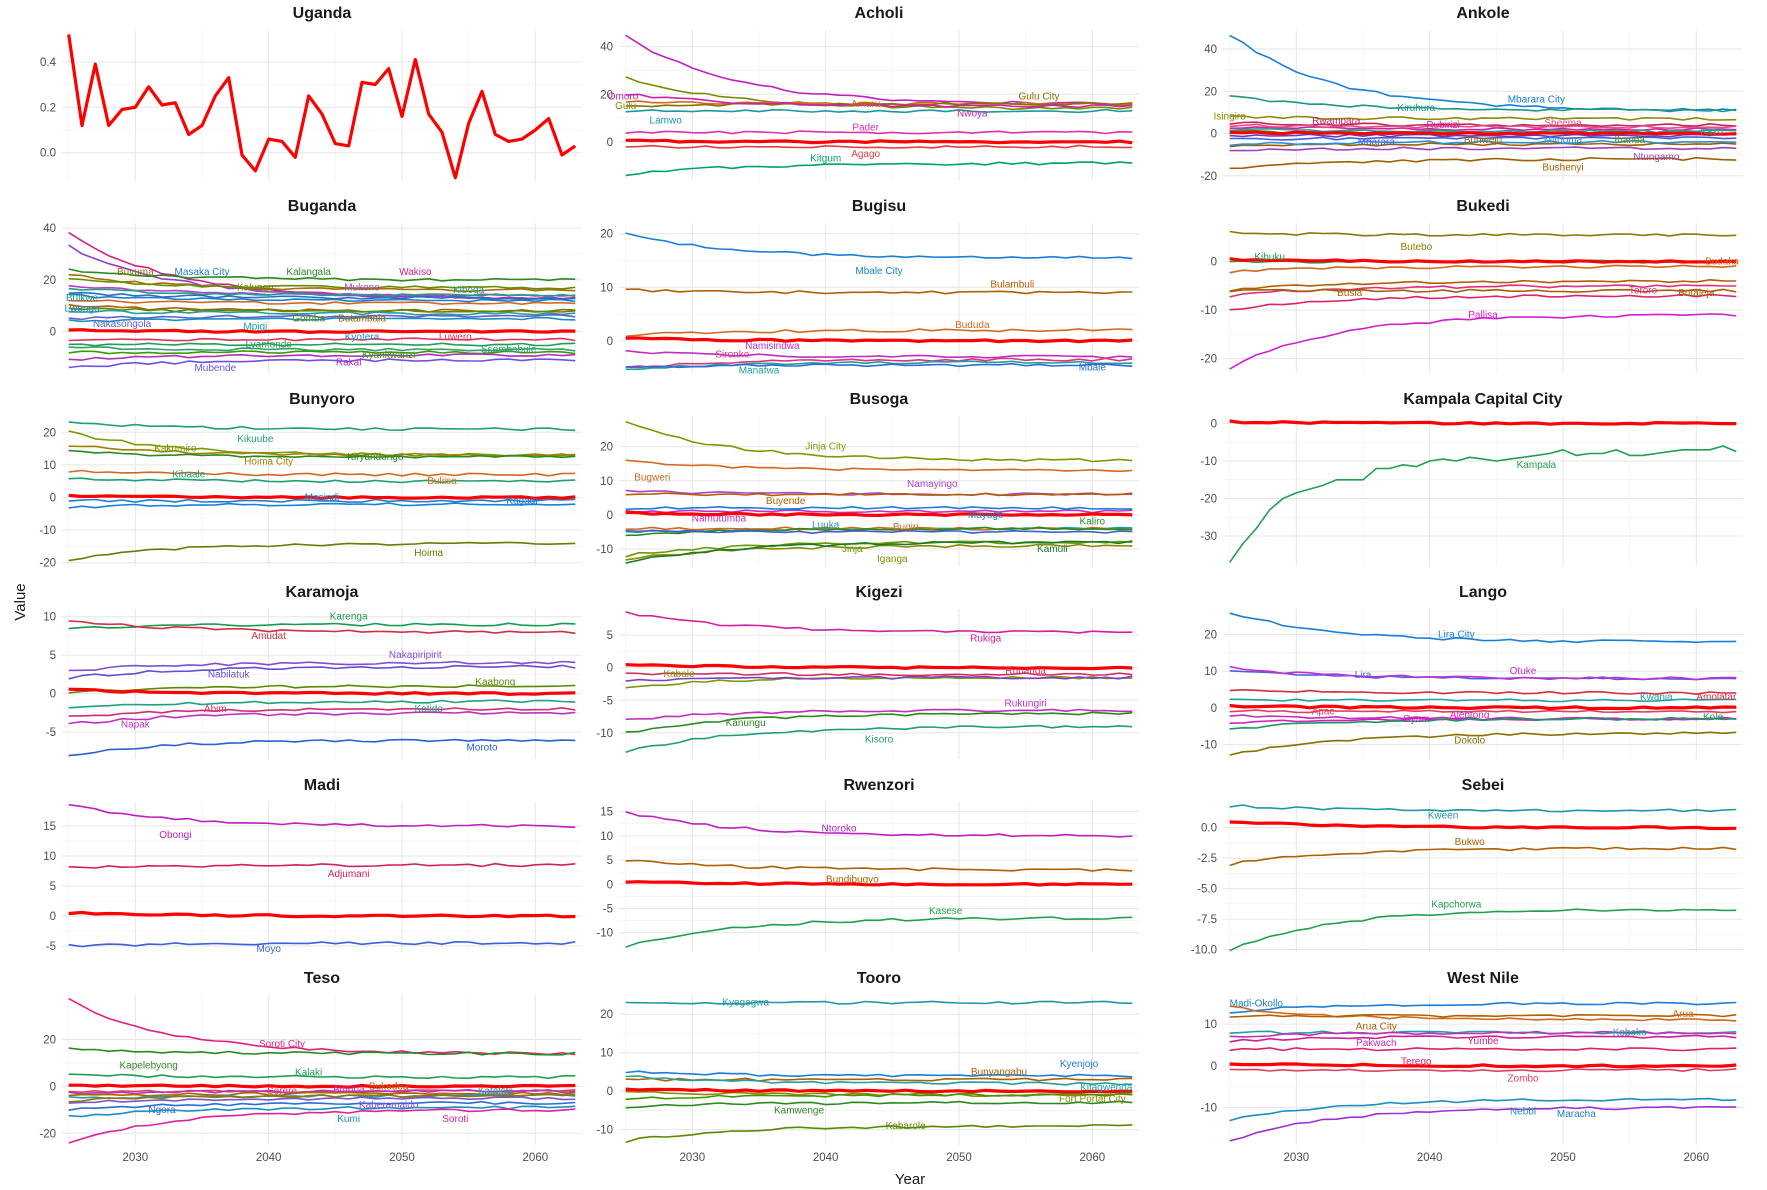 This screenshot has height=1190, width=1767. Describe the element at coordinates (865, 104) in the screenshot. I see `series-label: Amuru` at that location.